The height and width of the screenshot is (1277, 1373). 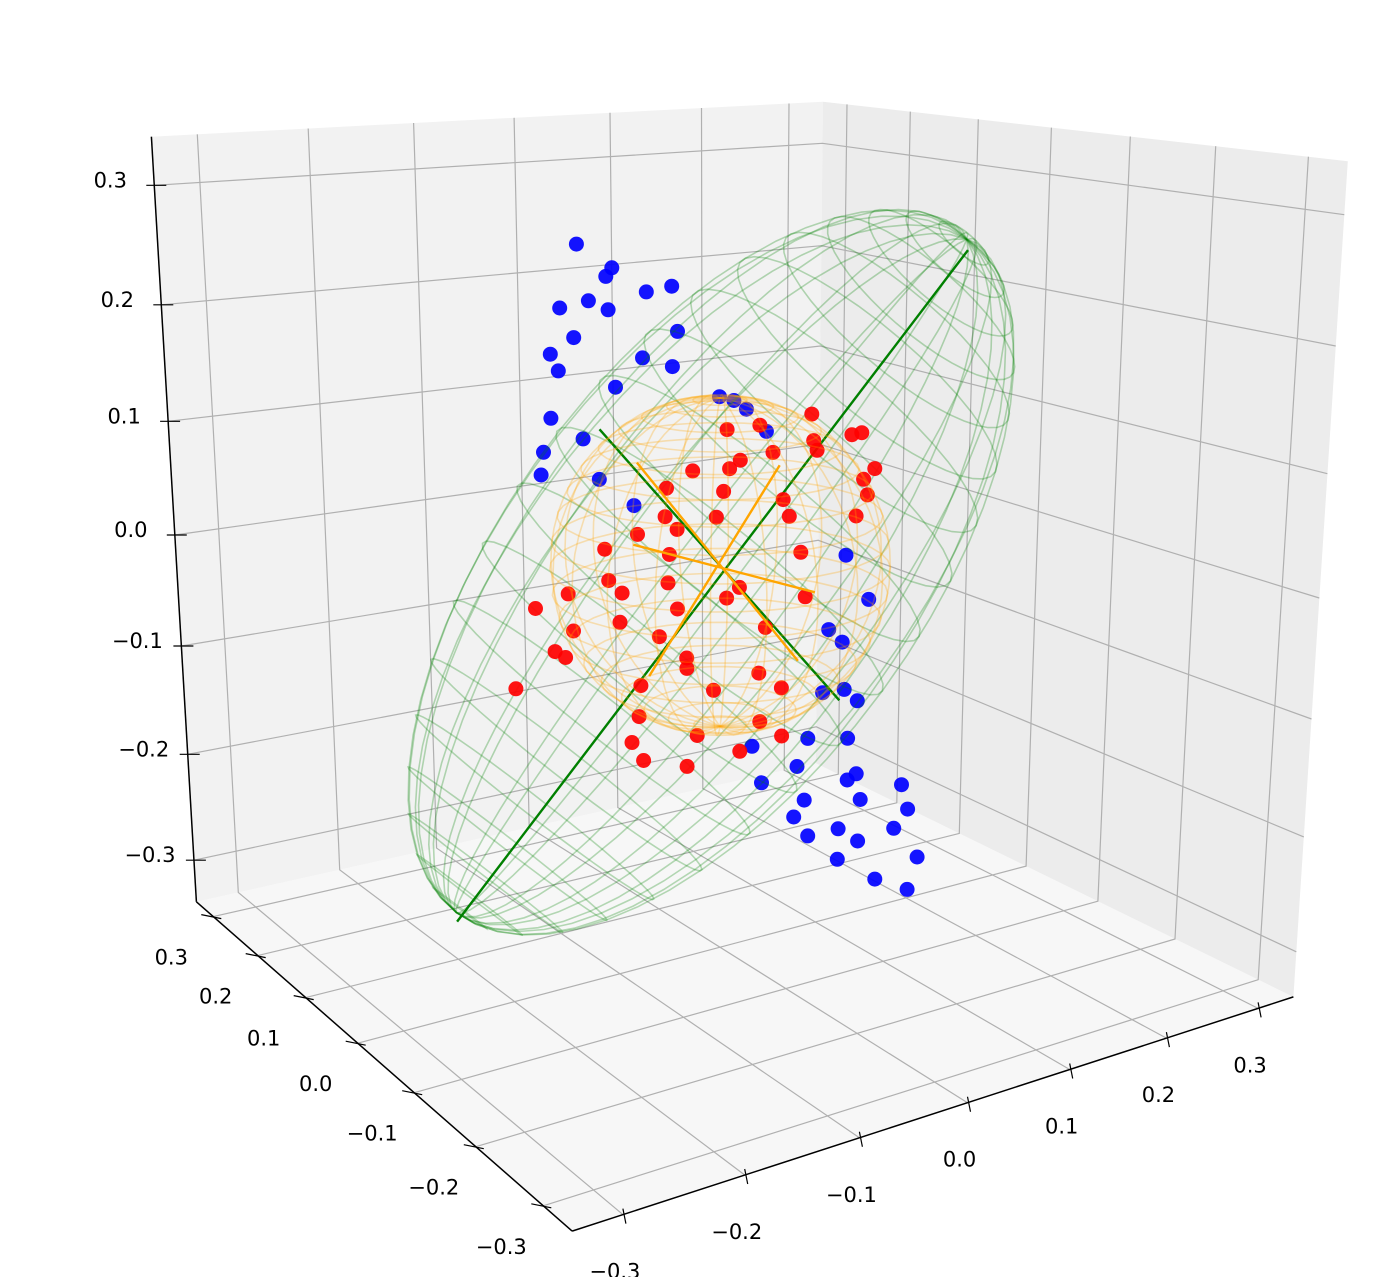 I want to click on grid-line, so click(x=746, y=629).